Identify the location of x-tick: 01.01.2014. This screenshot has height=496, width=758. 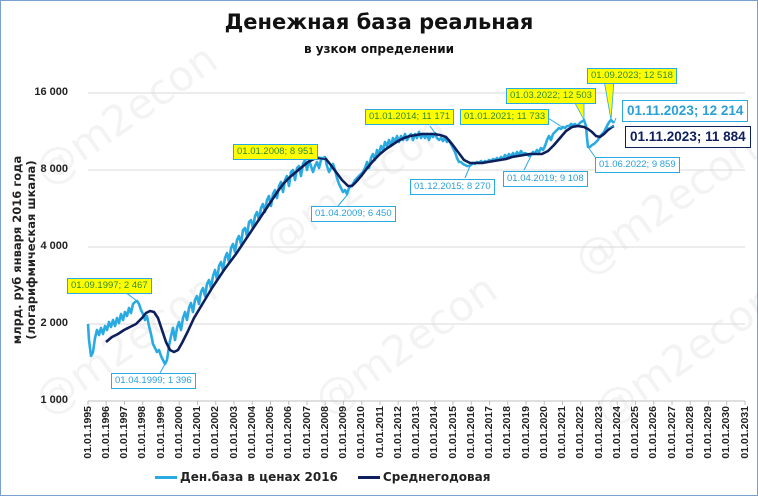
(434, 432).